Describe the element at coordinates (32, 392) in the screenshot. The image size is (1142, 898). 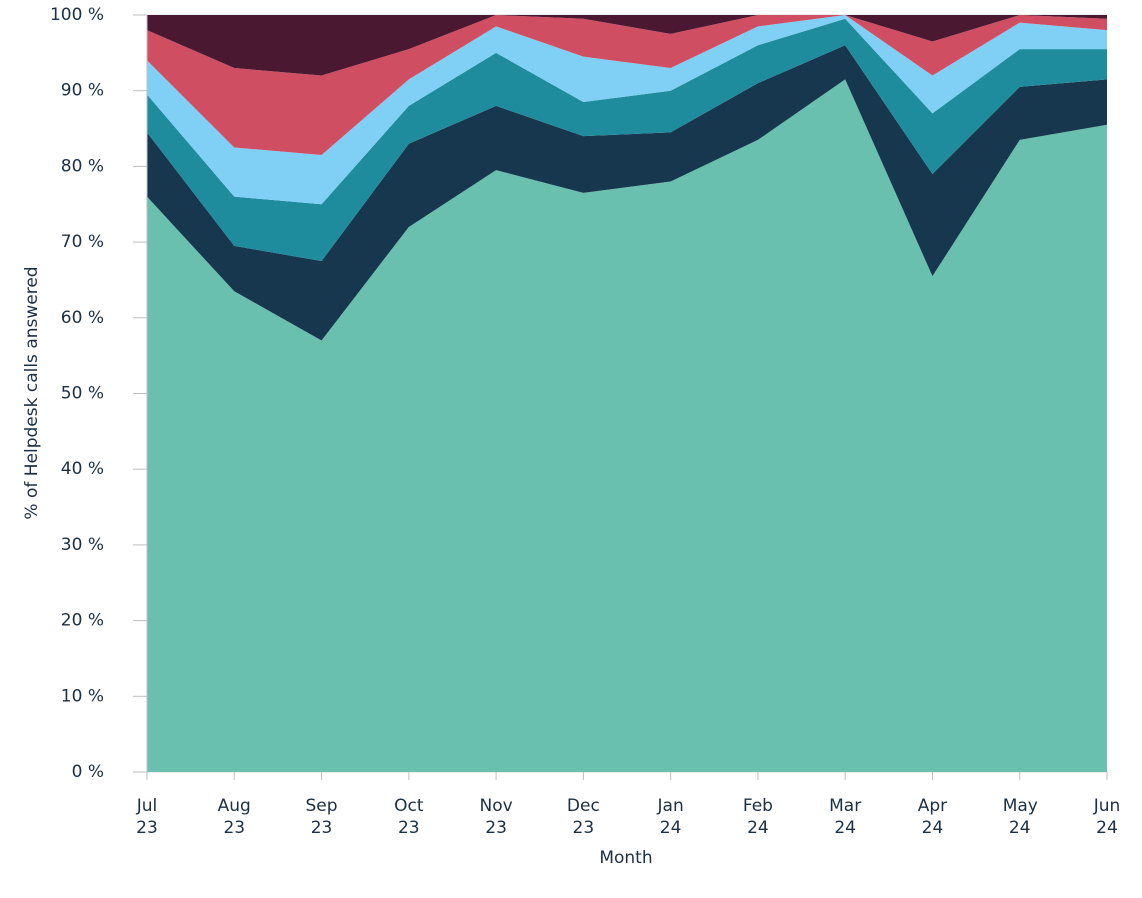
I see `y-axis-label: % of Helpdesk calls answered` at that location.